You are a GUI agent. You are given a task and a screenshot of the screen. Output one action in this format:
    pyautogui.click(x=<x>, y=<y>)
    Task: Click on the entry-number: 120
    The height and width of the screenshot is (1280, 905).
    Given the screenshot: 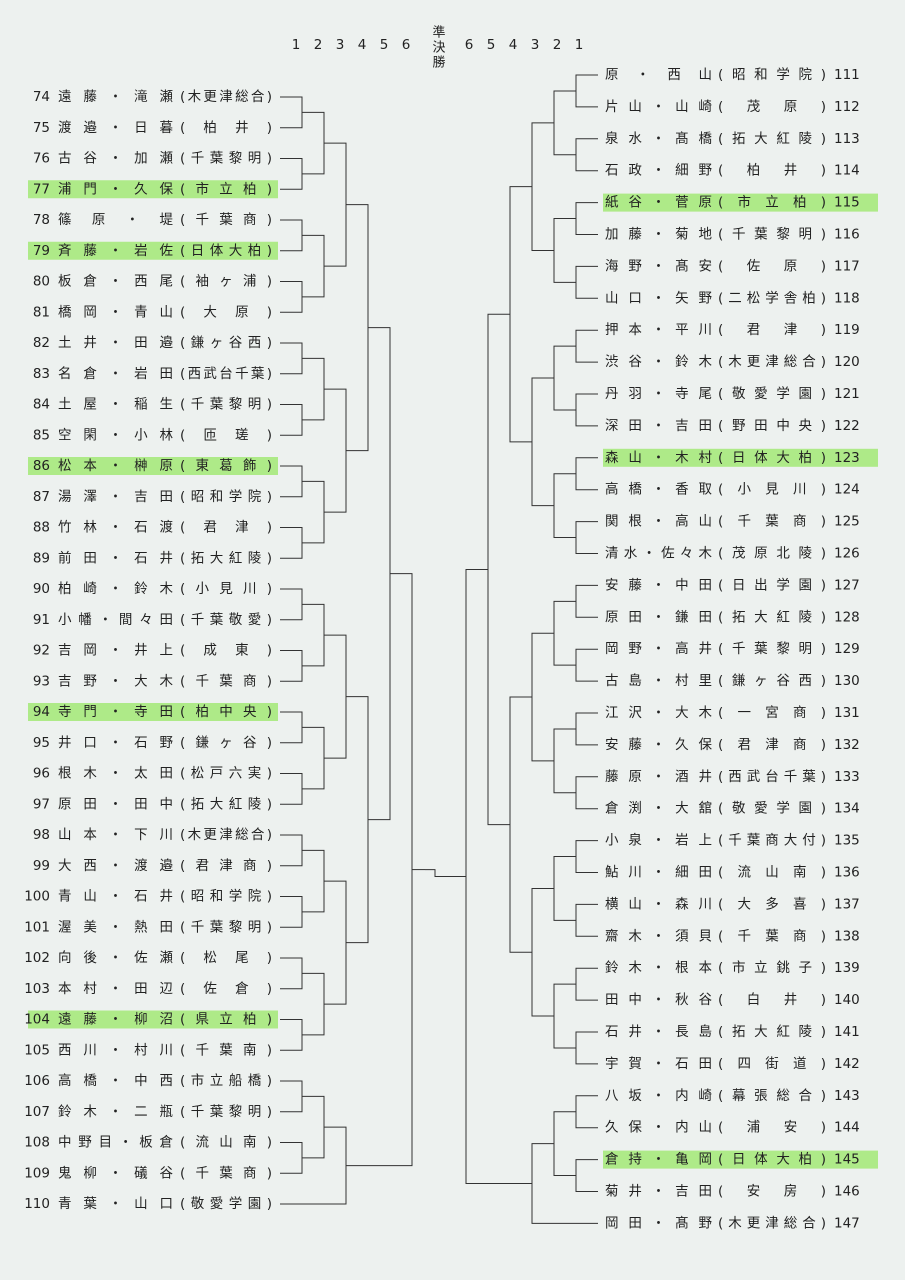 What is the action you would take?
    pyautogui.click(x=847, y=362)
    